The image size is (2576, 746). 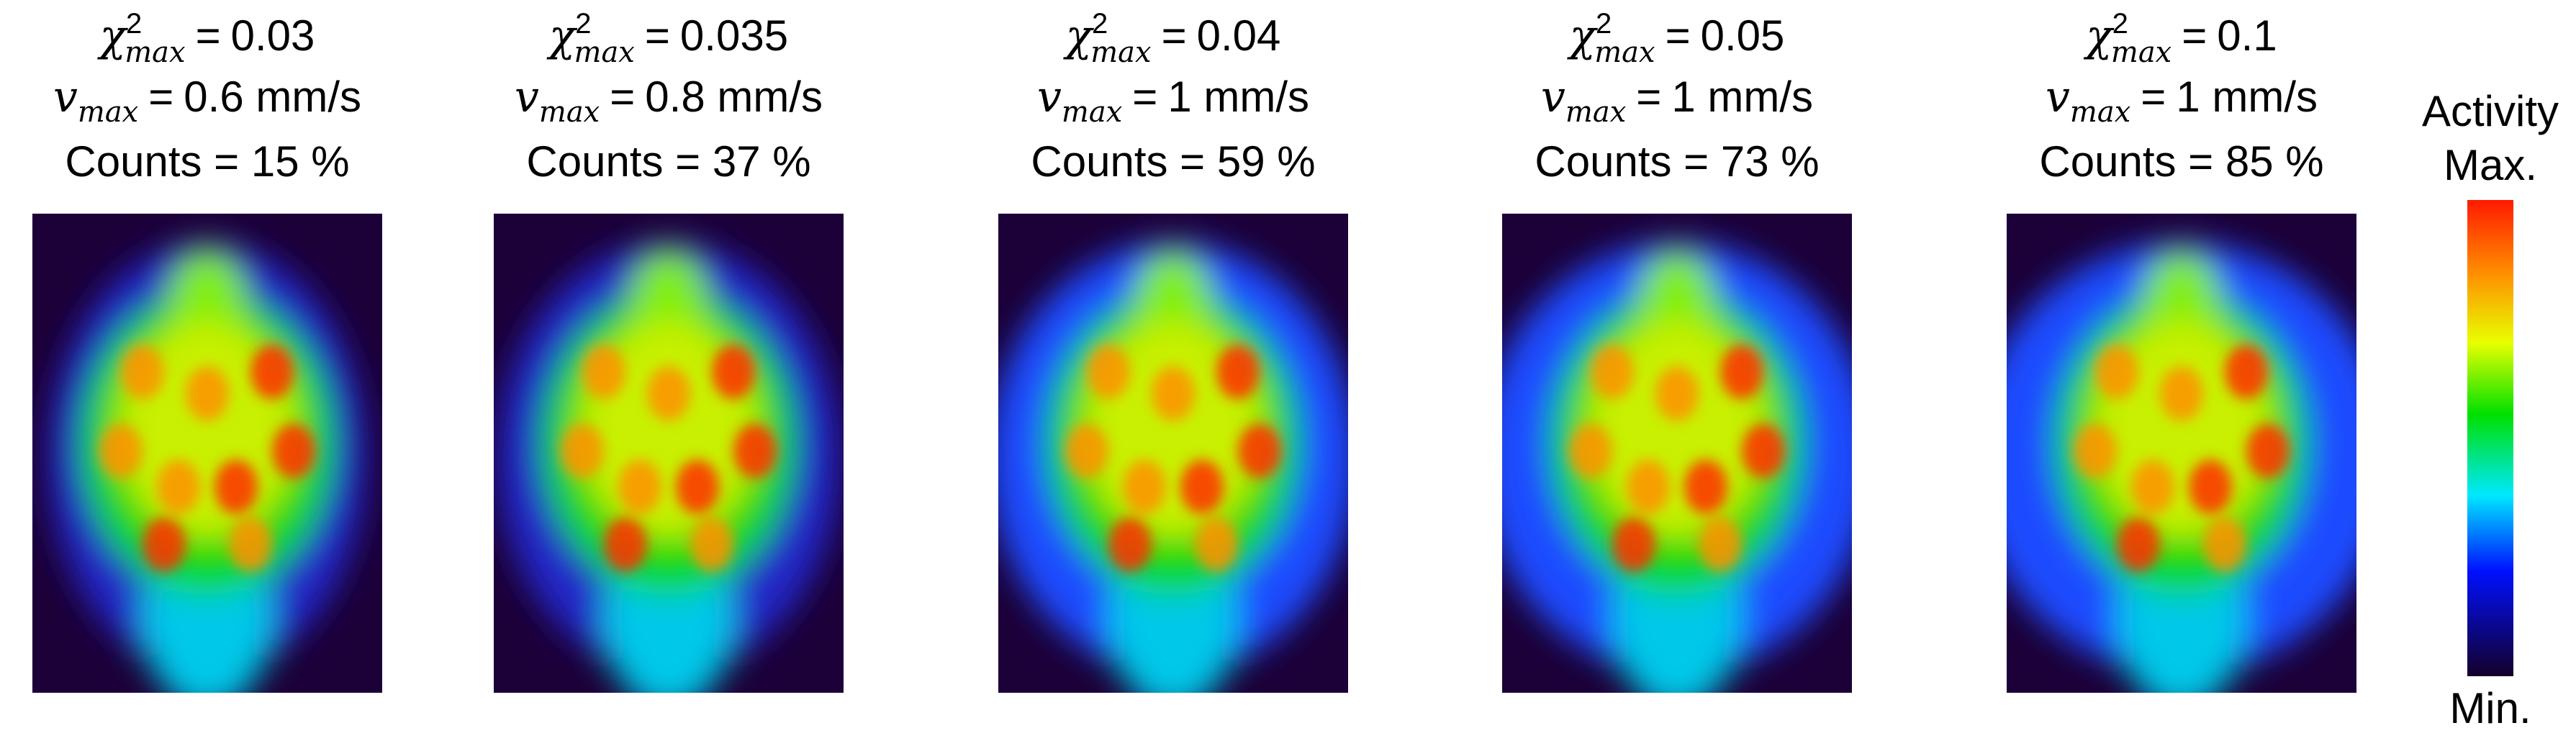 I want to click on v-value: 0.6 mm/s, so click(x=272, y=97).